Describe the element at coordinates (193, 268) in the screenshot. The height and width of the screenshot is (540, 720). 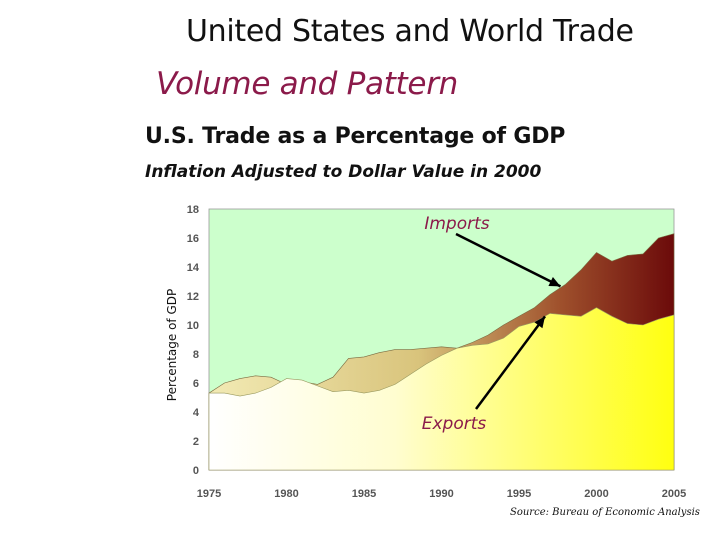
I see `y-tick-label: 14` at that location.